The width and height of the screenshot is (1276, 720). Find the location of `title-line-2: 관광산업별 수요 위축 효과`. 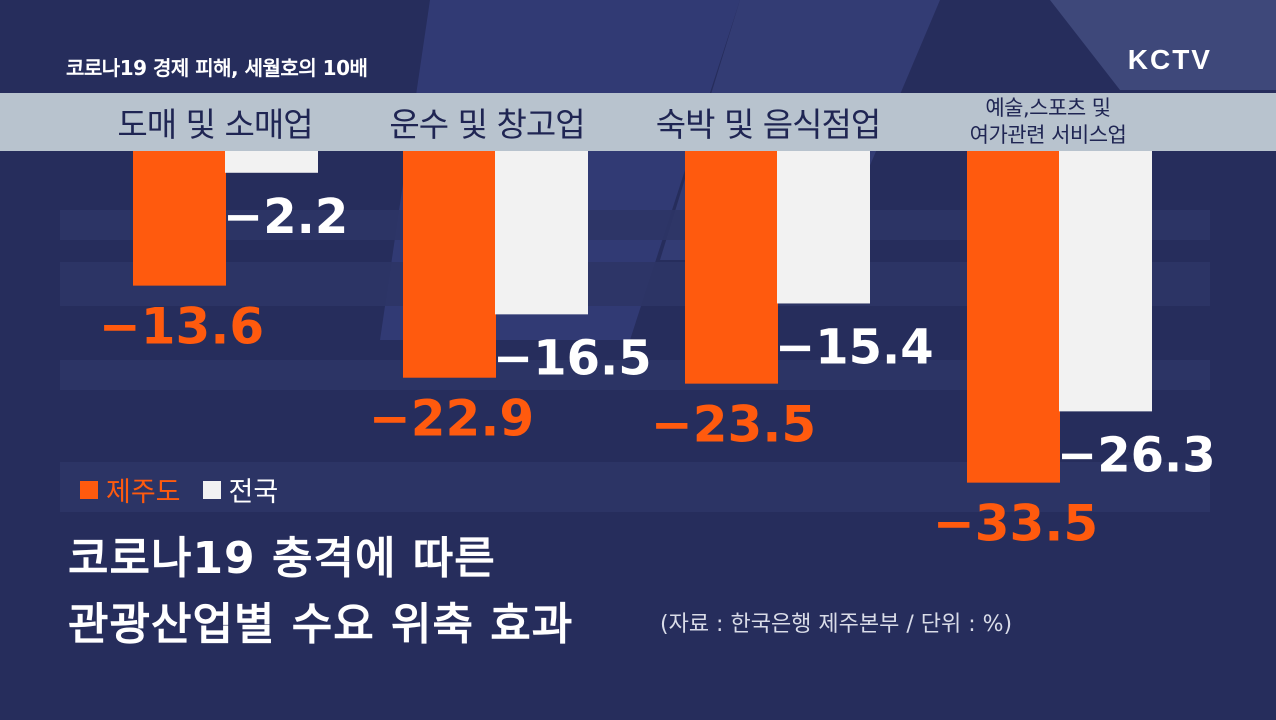

title-line-2: 관광산업별 수요 위축 효과 is located at coordinates (321, 624).